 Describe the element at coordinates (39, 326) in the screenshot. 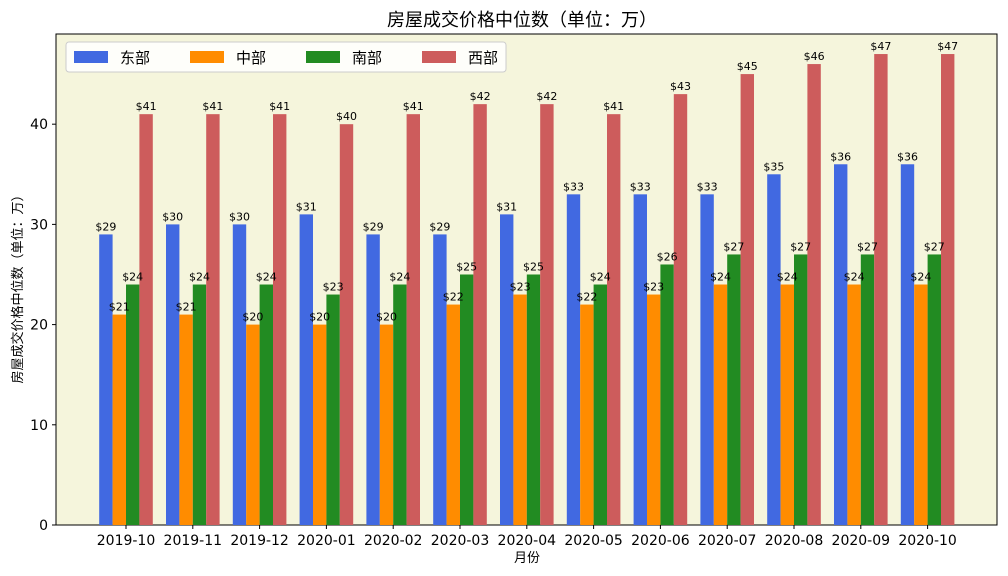

I see `y-tick-label: 20` at that location.